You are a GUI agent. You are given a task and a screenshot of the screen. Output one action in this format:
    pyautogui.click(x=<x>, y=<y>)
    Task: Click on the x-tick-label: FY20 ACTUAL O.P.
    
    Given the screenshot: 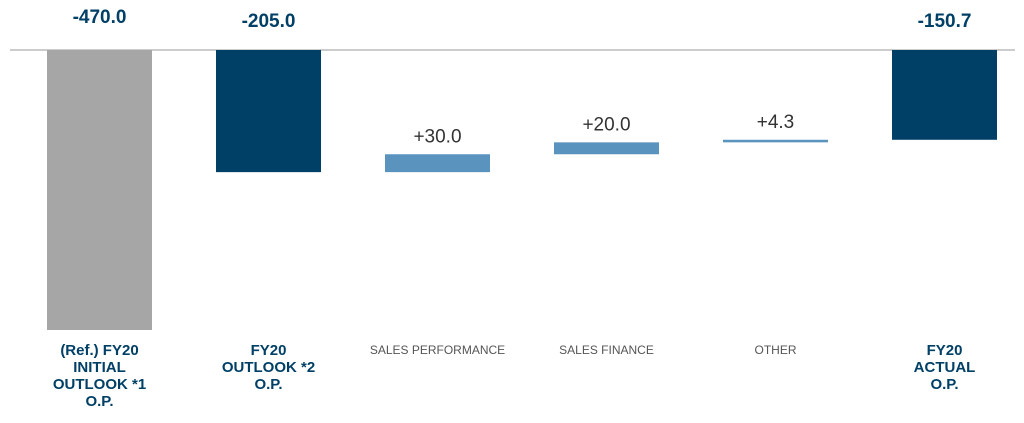 What is the action you would take?
    pyautogui.click(x=945, y=367)
    